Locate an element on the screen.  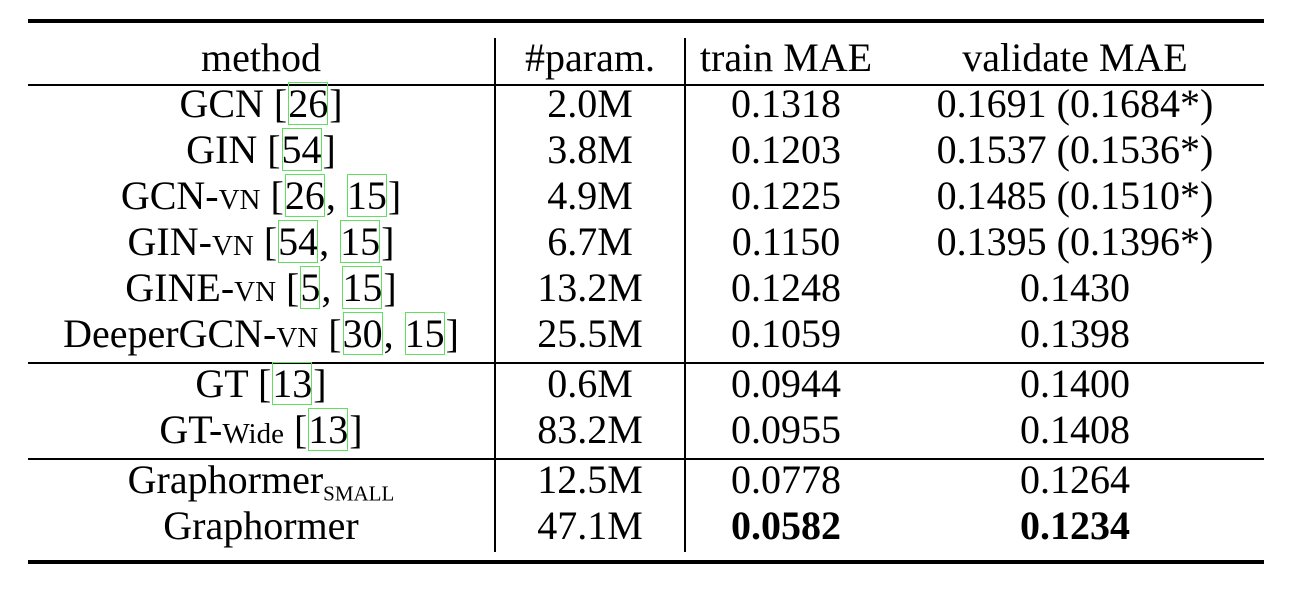
header-rule is located at coordinates (646, 85).